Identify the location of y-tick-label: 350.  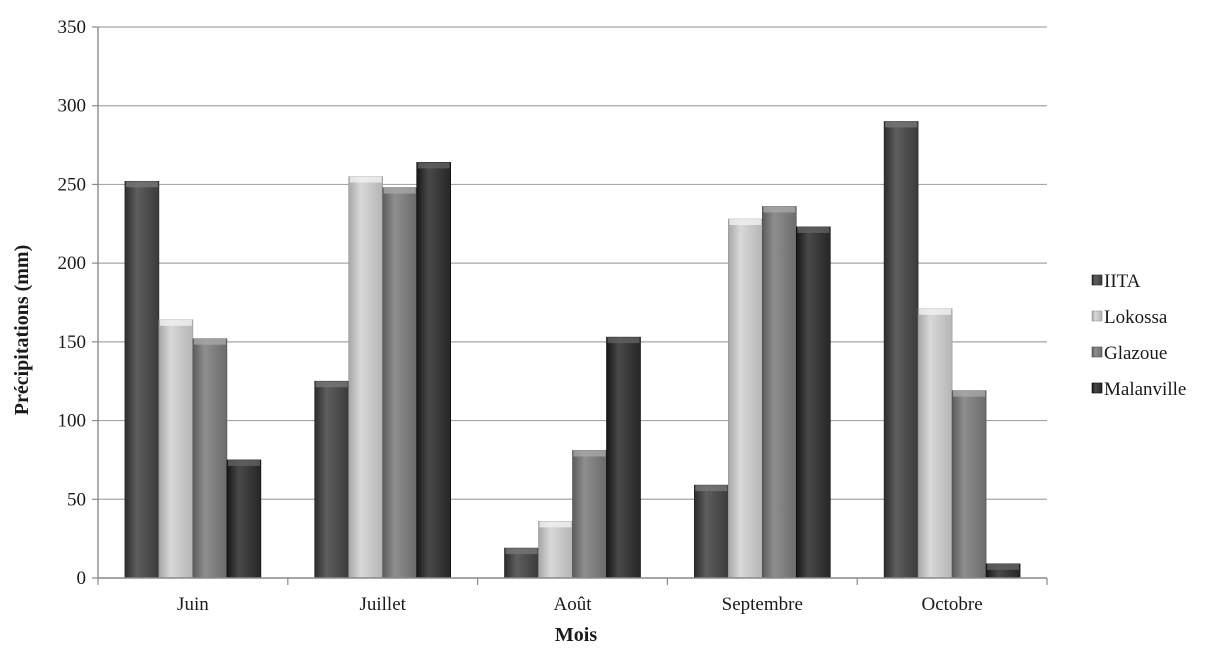
(72, 27).